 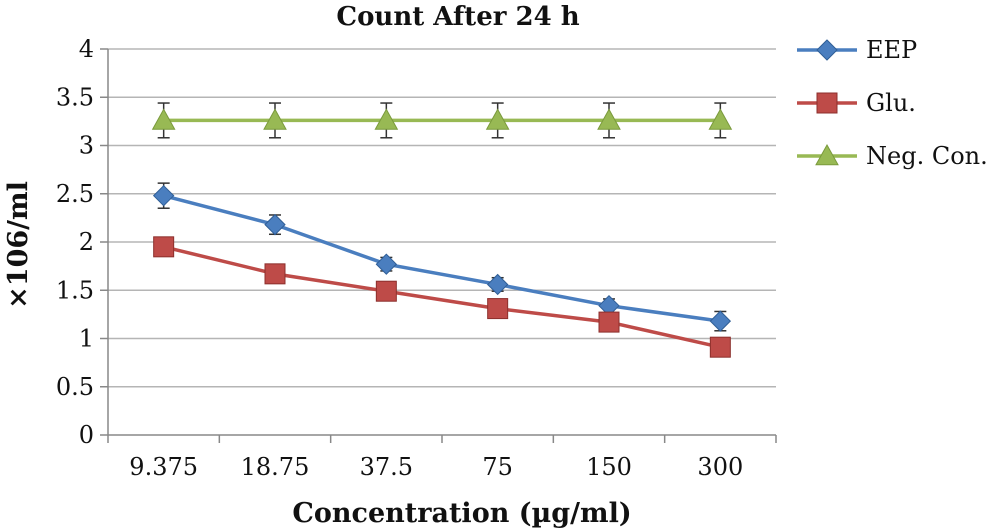 What do you see at coordinates (927, 156) in the screenshot?
I see `legend-label: Neg. Con.` at bounding box center [927, 156].